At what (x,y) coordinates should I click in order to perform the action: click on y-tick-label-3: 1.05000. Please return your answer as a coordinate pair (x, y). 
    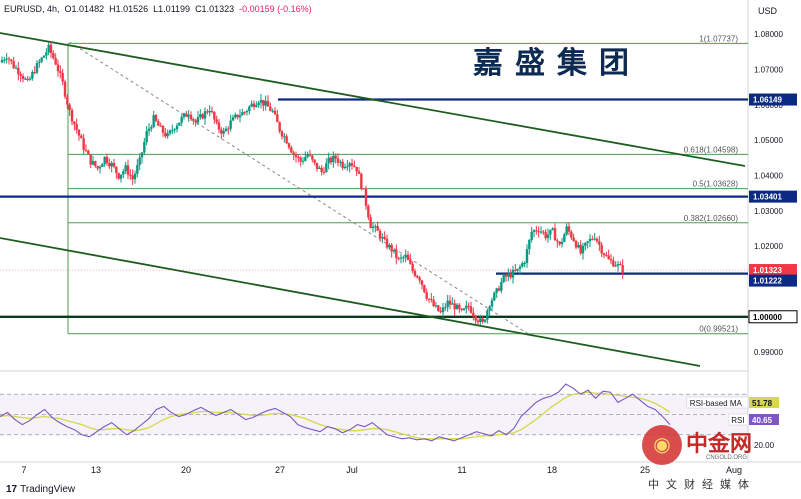
    Looking at the image, I should click on (768, 140).